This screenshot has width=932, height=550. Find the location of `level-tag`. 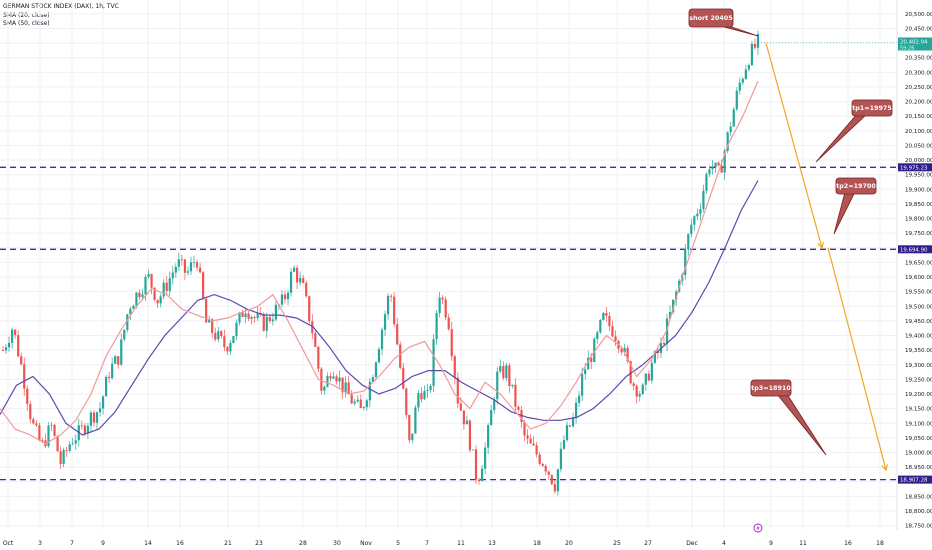

level-tag is located at coordinates (915, 249).